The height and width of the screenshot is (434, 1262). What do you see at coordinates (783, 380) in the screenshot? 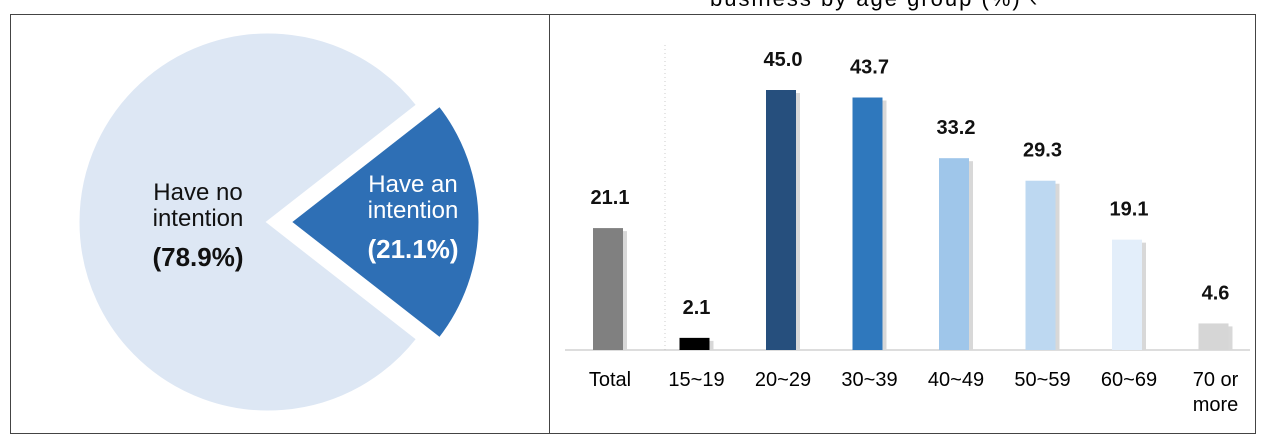
I see `bar-category-label-2: 20~29` at bounding box center [783, 380].